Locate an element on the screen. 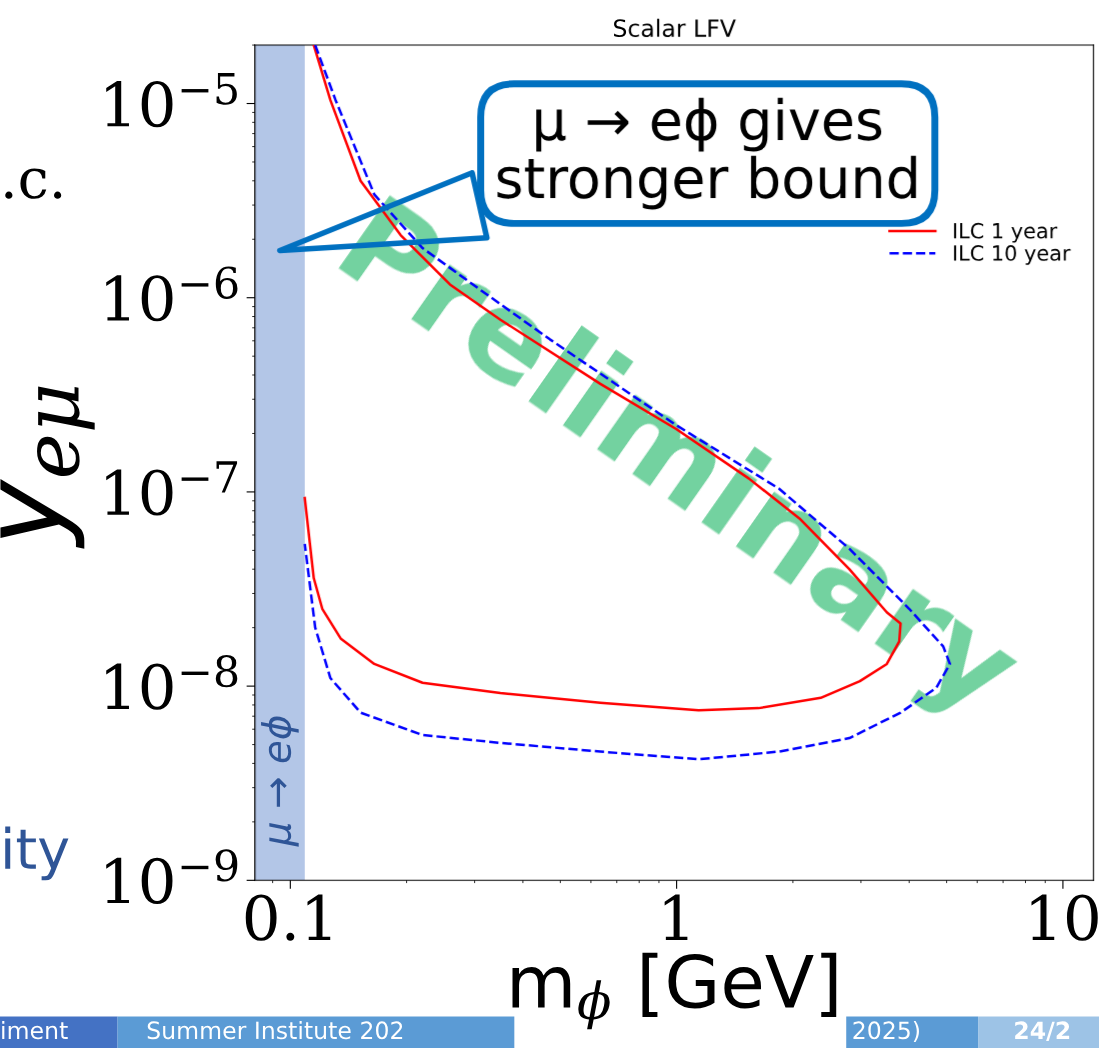  y-tick-label: 10$^{−5}$ is located at coordinates (171, 100).